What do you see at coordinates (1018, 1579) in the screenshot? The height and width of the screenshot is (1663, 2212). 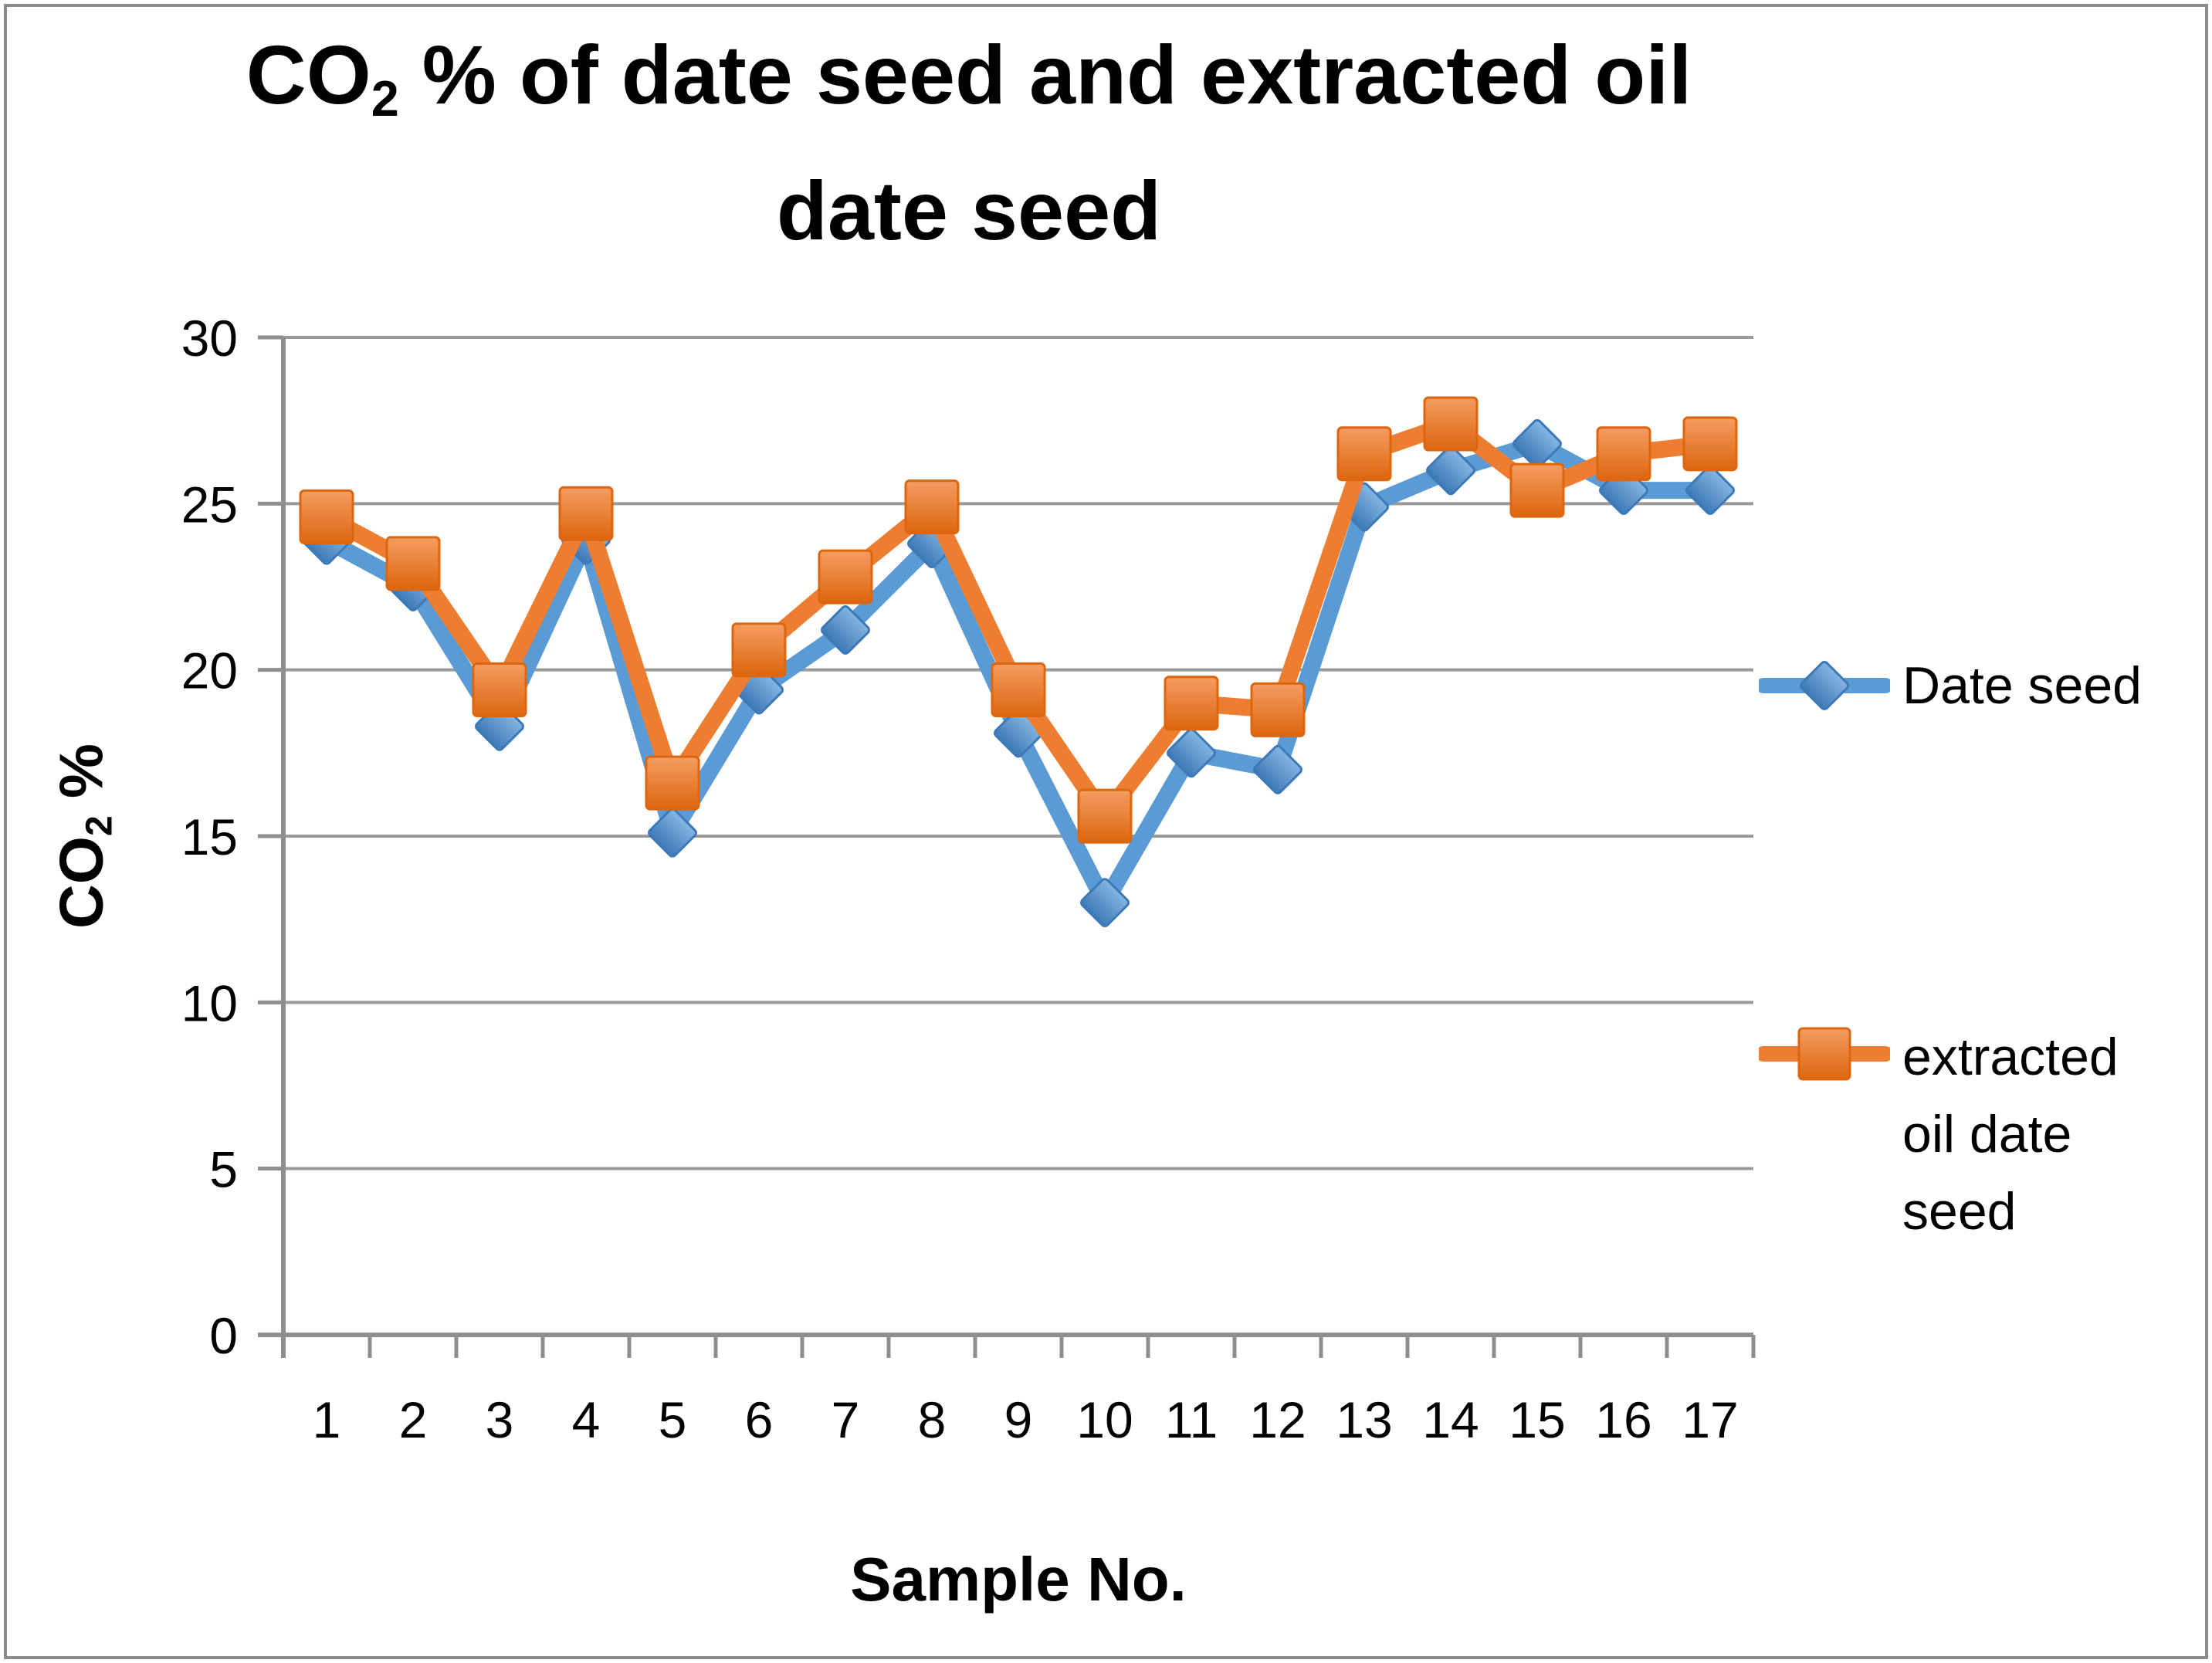 I see `x-axis-title: Sample No.` at bounding box center [1018, 1579].